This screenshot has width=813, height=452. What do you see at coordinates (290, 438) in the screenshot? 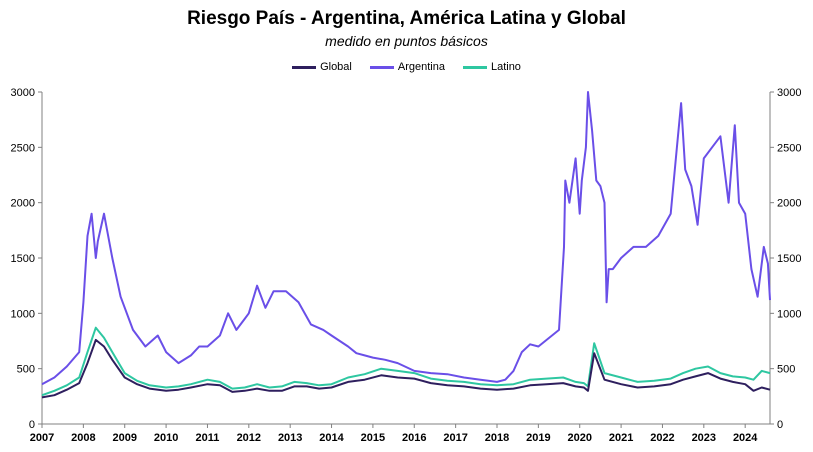
I see `x-tick-label: 2013` at bounding box center [290, 438].